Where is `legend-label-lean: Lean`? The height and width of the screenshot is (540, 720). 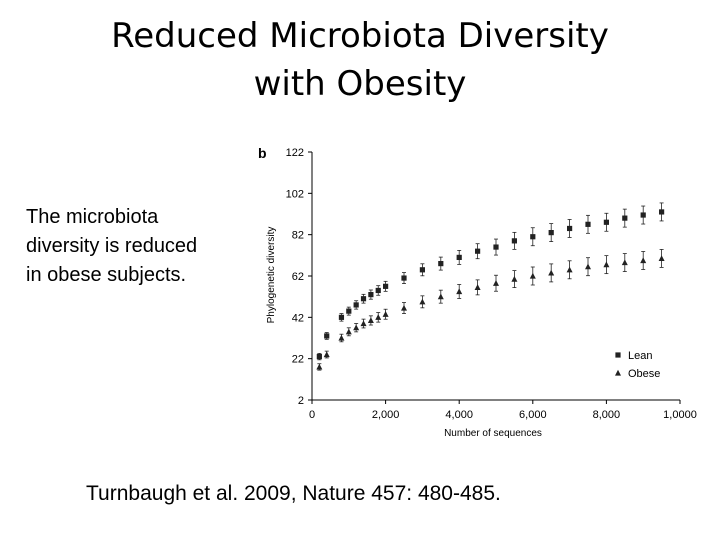 legend-label-lean: Lean is located at coordinates (640, 356).